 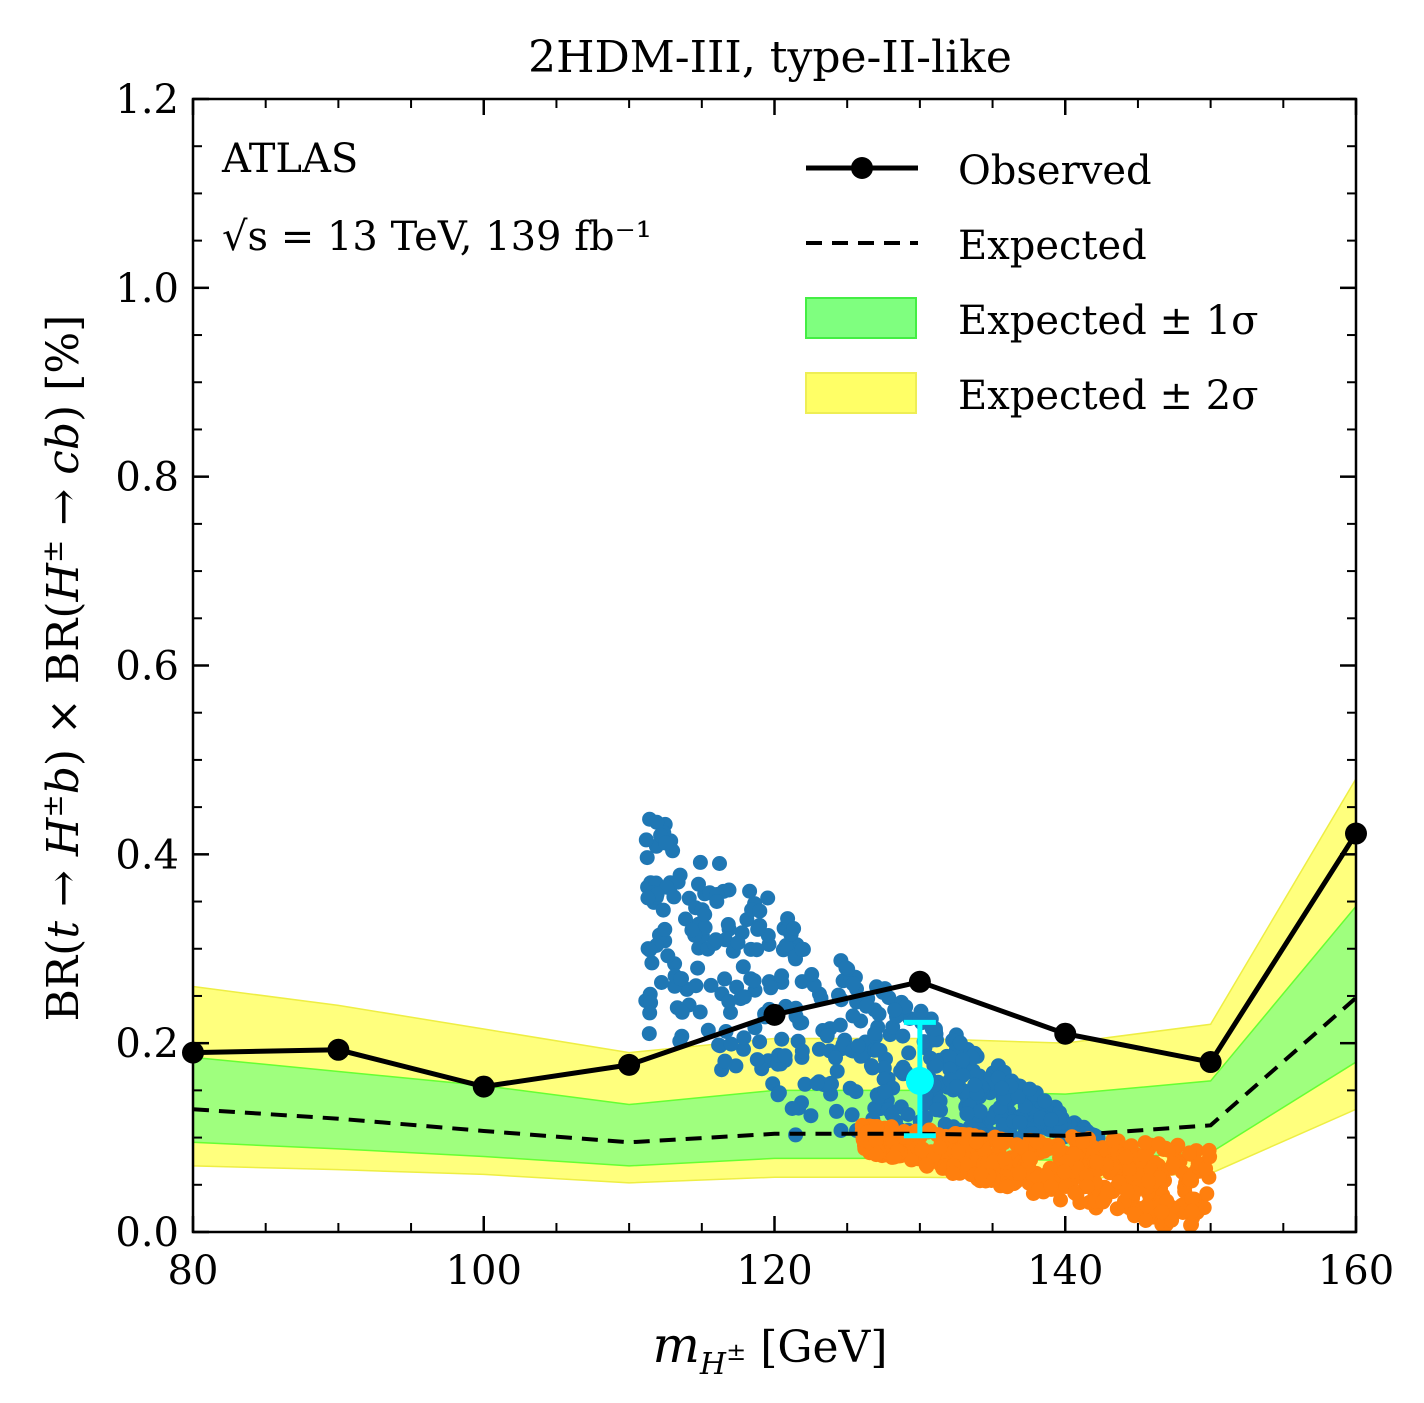 What do you see at coordinates (919, 1080) in the screenshot?
I see `ref-marker` at bounding box center [919, 1080].